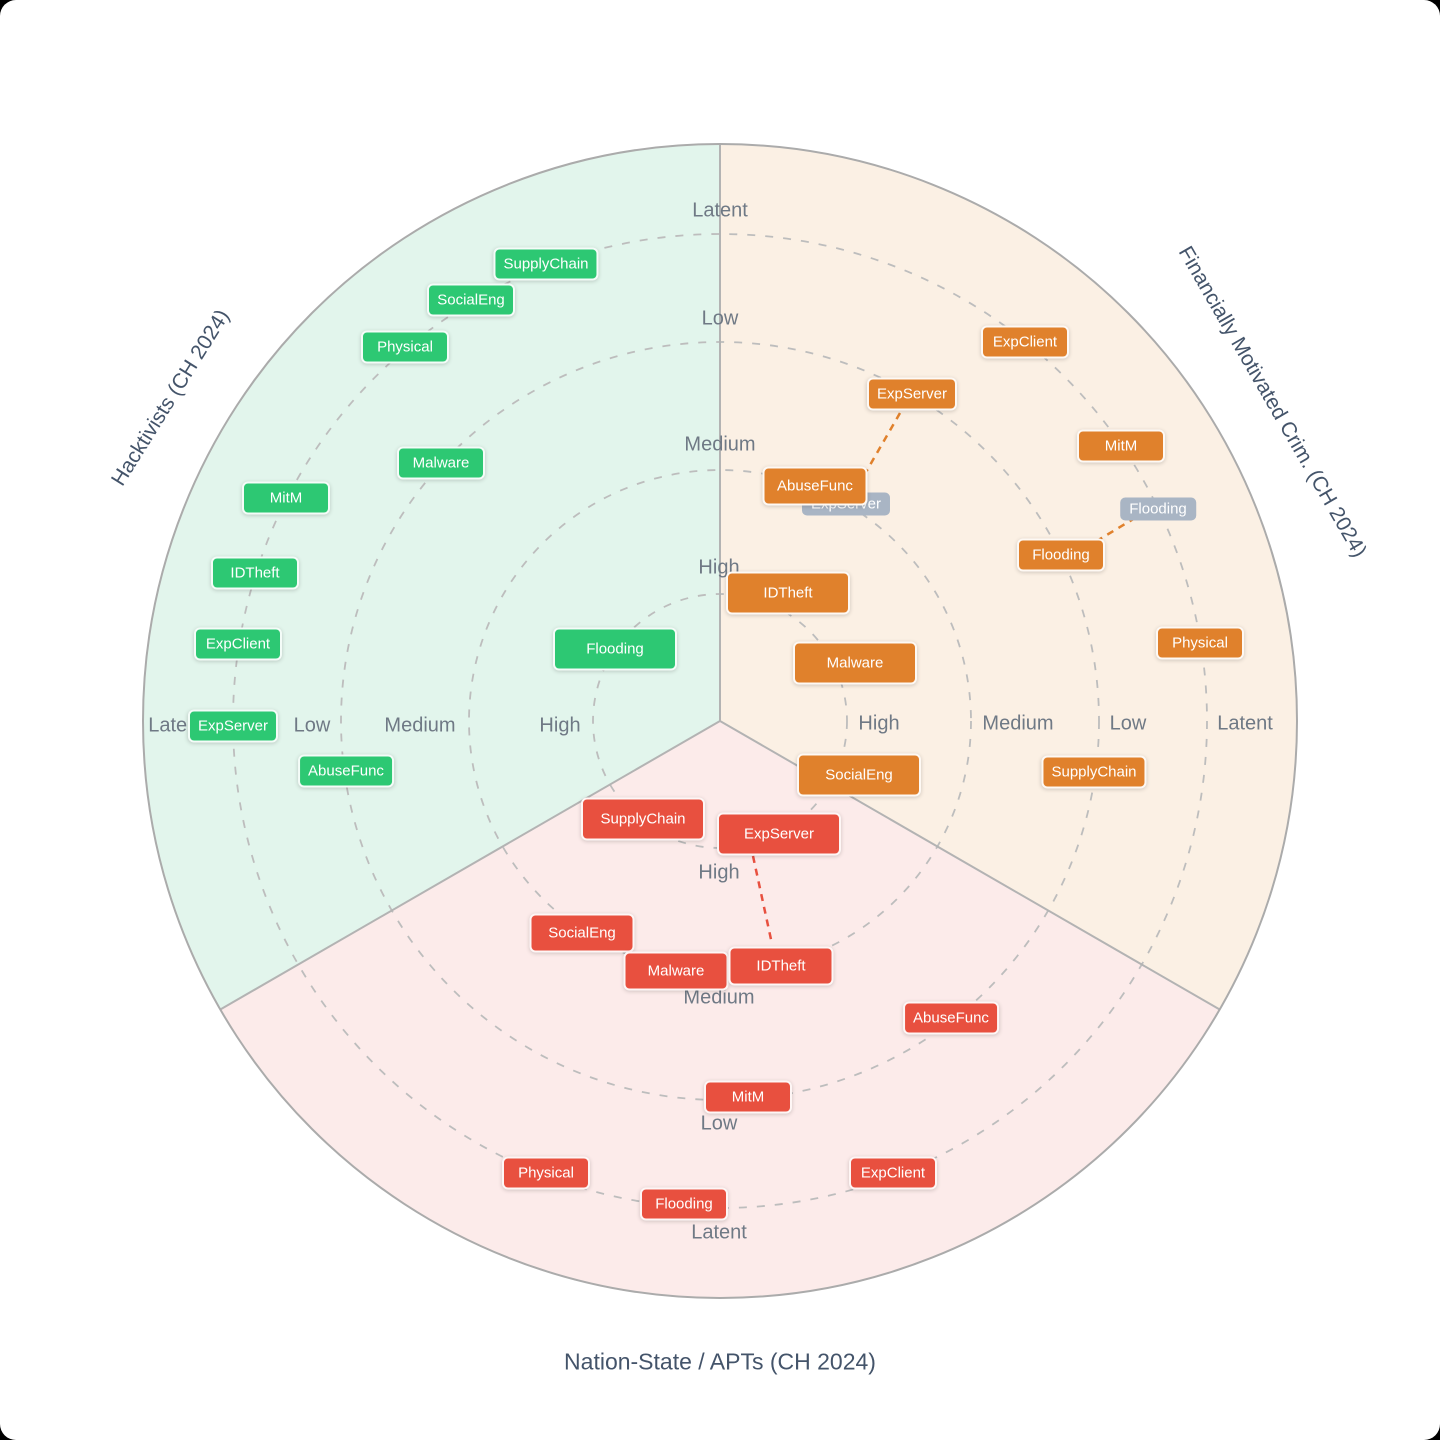 This screenshot has width=1440, height=1440. What do you see at coordinates (546, 264) in the screenshot?
I see `threat-hacktivists-supplychain: SupplyChain` at bounding box center [546, 264].